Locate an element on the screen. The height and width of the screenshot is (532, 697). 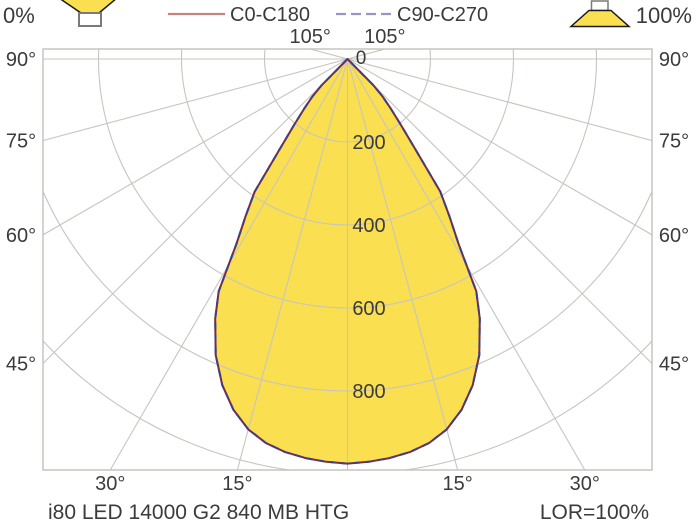
radial-tick-label-0: 0 is located at coordinates (361, 58).